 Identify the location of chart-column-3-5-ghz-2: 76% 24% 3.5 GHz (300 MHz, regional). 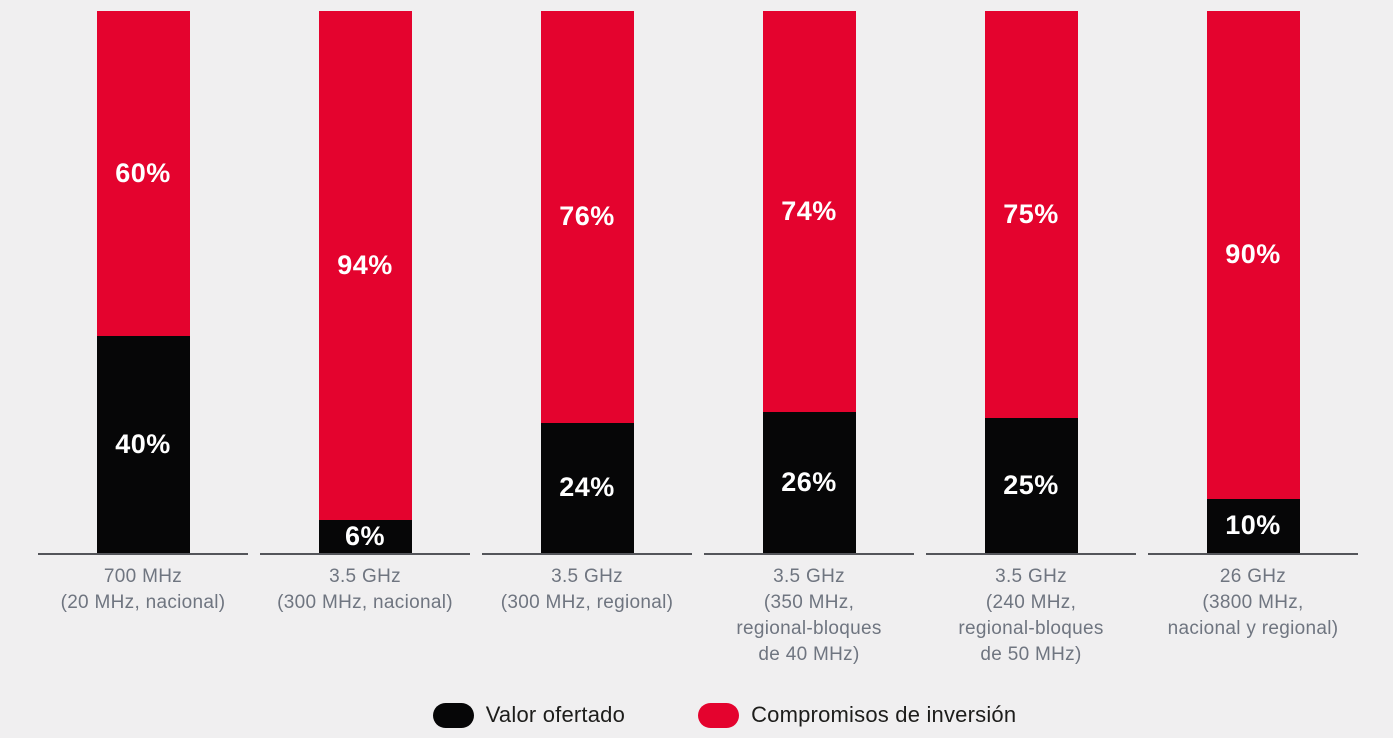
(587, 339).